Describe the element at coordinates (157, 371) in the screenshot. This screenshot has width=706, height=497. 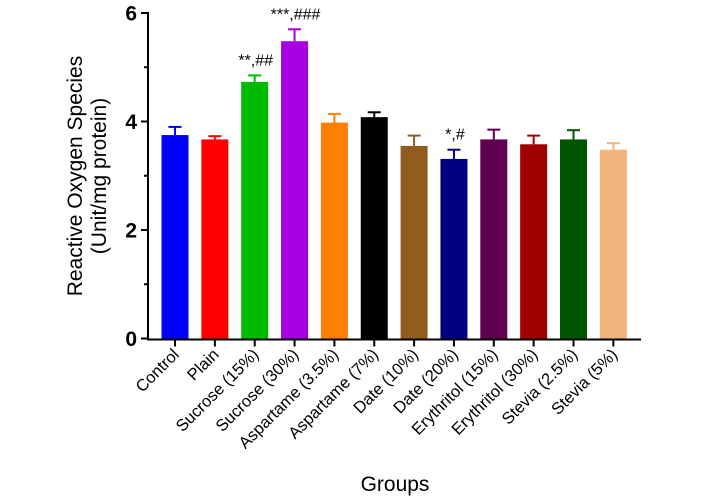
I see `x-category-label: Control` at that location.